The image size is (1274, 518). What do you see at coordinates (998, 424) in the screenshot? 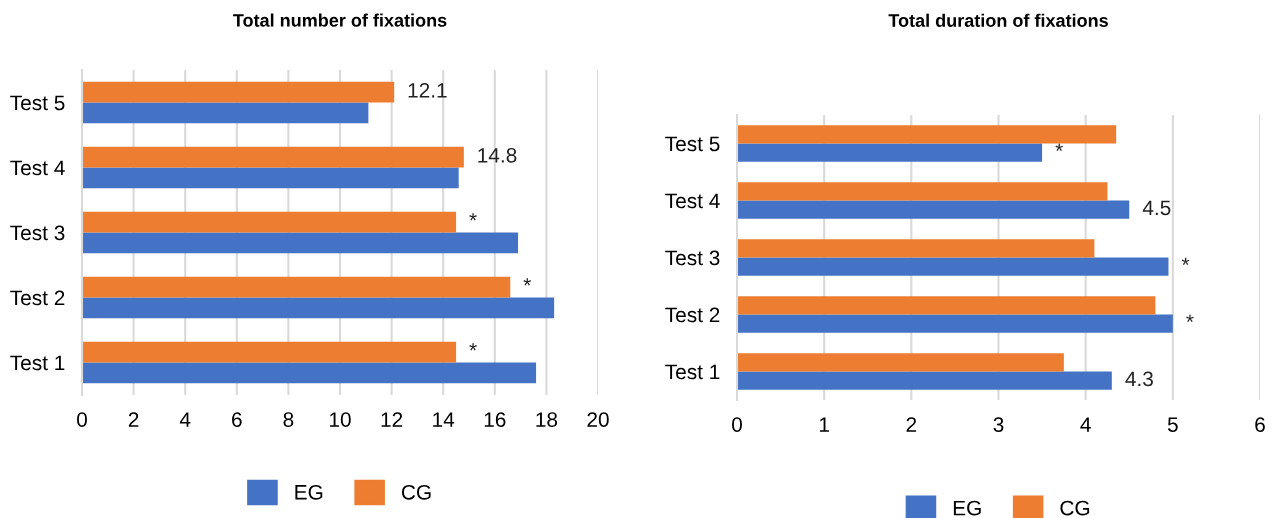
I see `x-tick-label: 3` at bounding box center [998, 424].